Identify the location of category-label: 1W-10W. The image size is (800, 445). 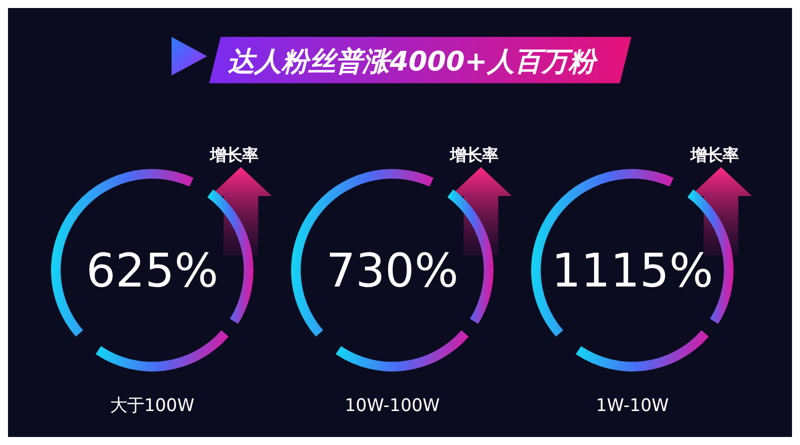
(632, 406).